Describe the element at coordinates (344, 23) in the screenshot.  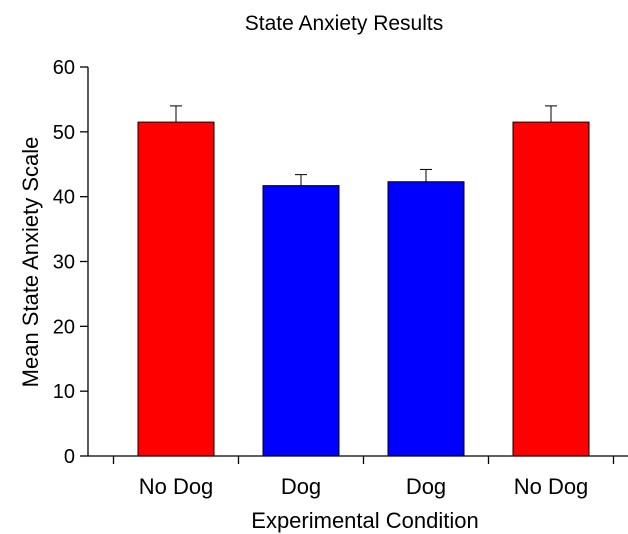
I see `chart-title: State Anxiety Results` at that location.